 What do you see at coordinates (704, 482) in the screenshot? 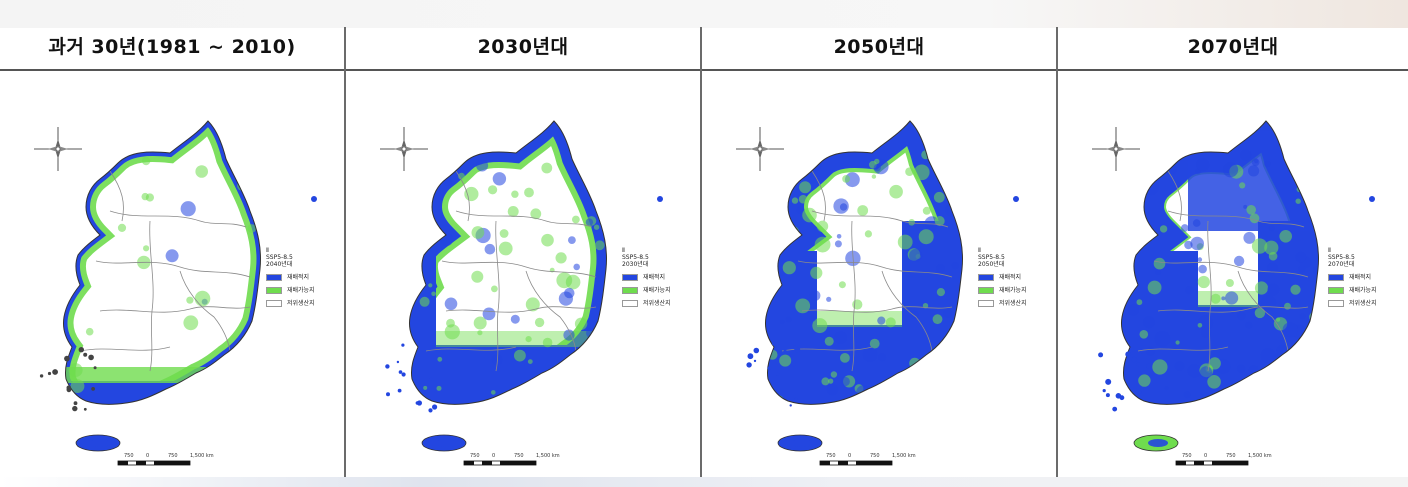
I see `bottom-band` at bounding box center [704, 482].